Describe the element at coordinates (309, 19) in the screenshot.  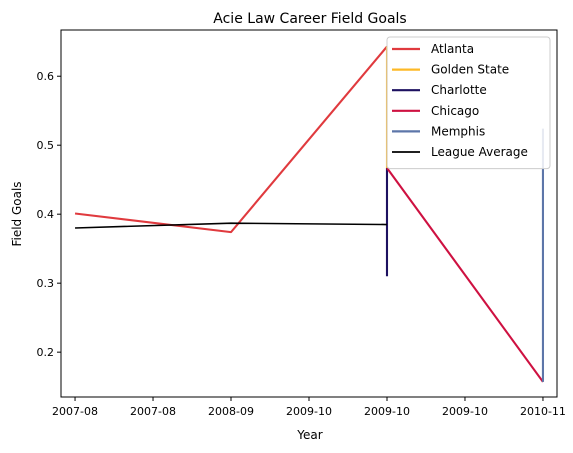
I see `chart-title: Acie Law Career Field Goals` at that location.